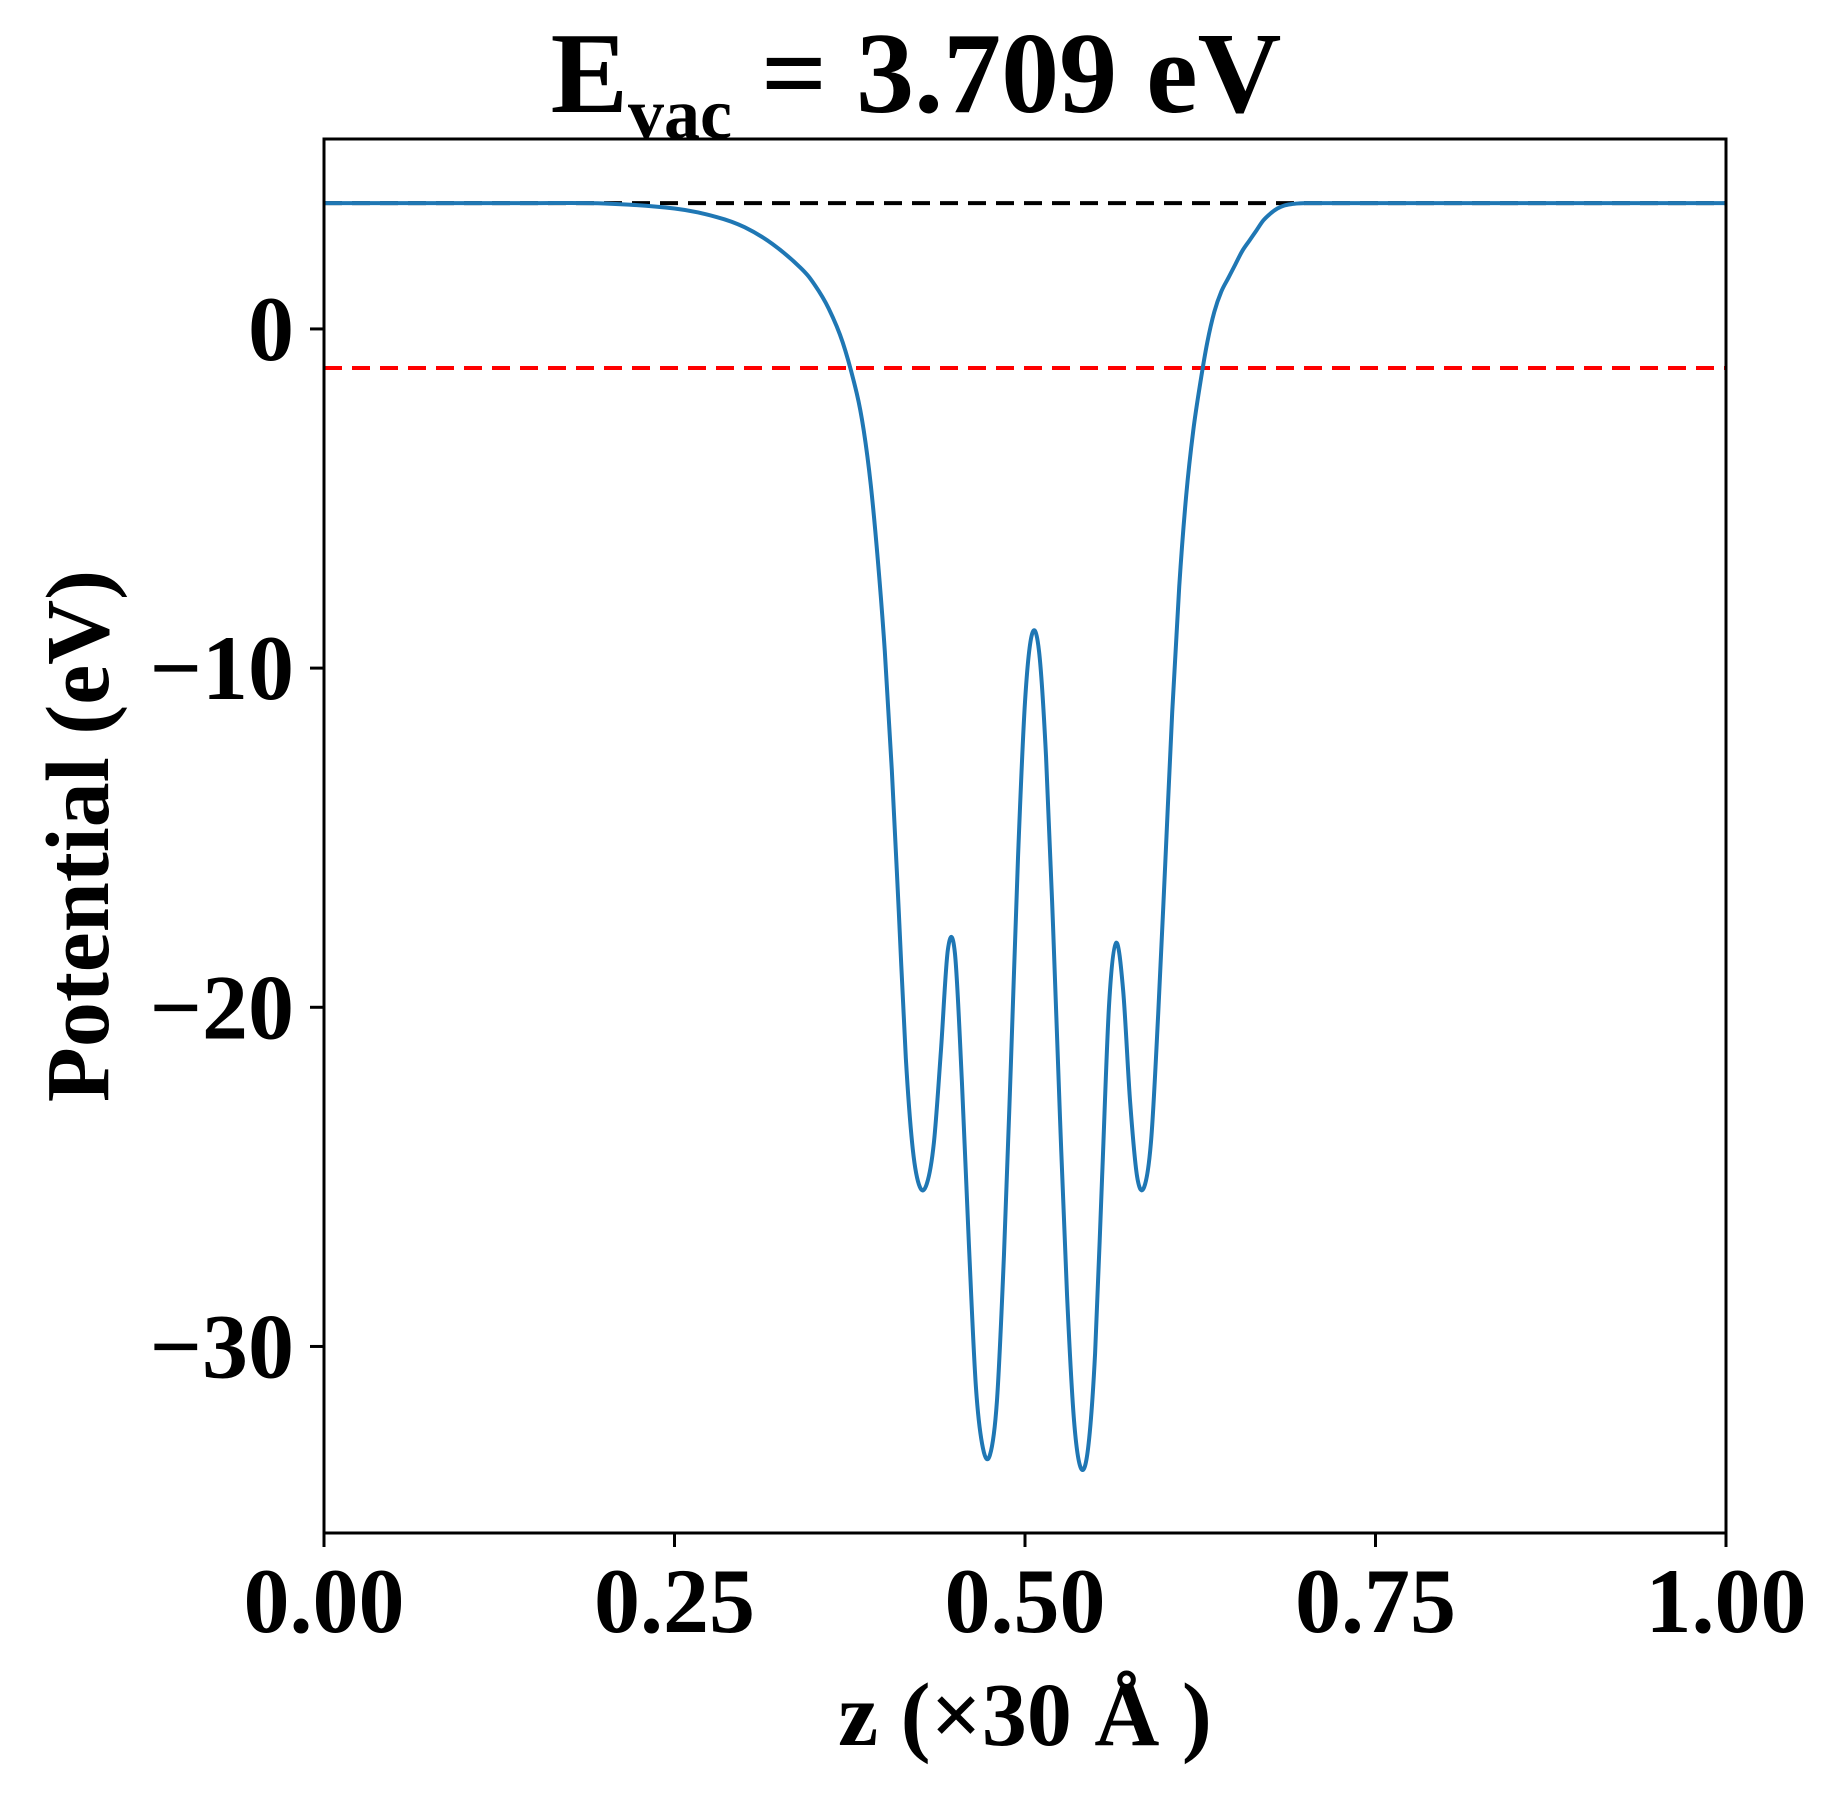  What do you see at coordinates (1025, 1601) in the screenshot?
I see `x-tick-label-2: 0.50` at bounding box center [1025, 1601].